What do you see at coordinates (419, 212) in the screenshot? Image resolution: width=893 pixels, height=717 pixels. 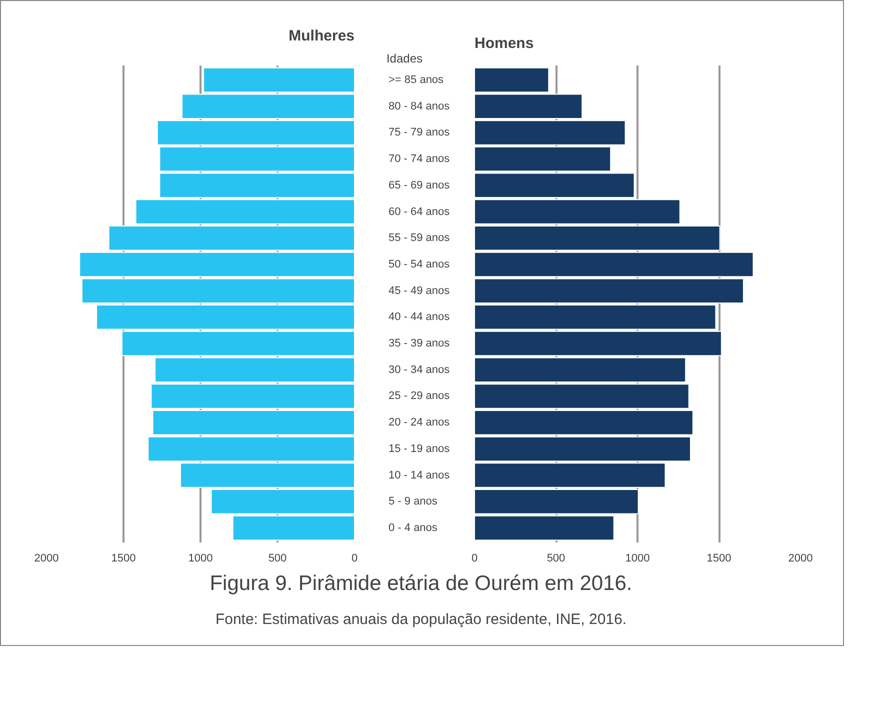 I see `y-tick-label: 60 - 64 anos` at bounding box center [419, 212].